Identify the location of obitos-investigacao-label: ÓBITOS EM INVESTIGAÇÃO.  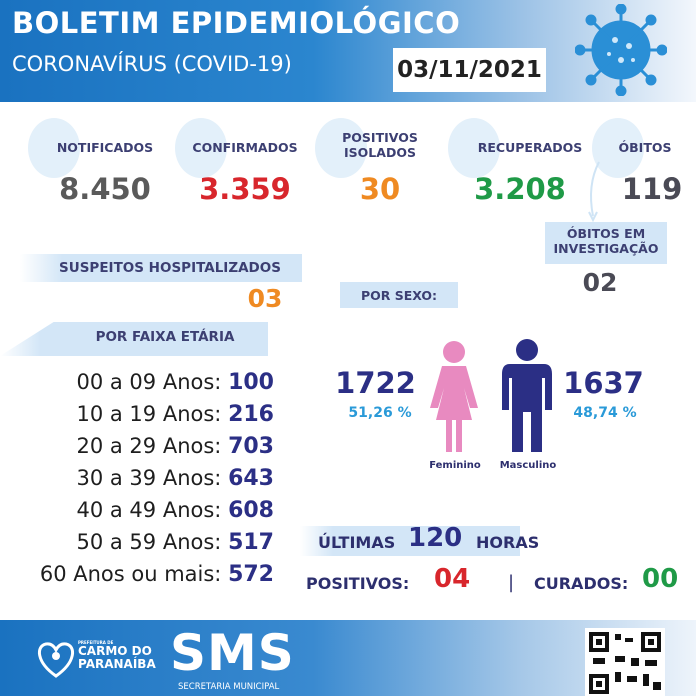
(606, 241).